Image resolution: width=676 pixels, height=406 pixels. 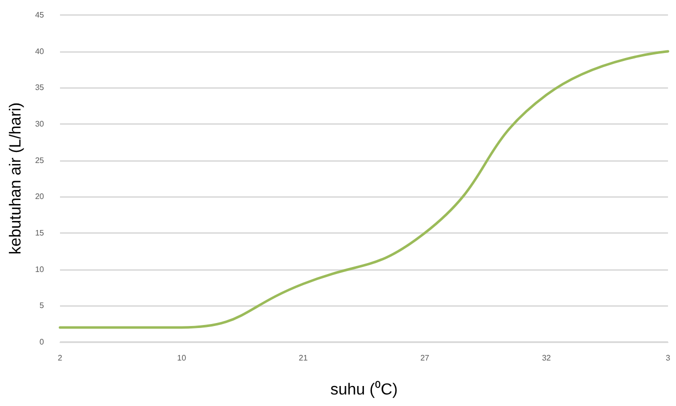 I want to click on x-tick-label: 2, so click(x=60, y=358).